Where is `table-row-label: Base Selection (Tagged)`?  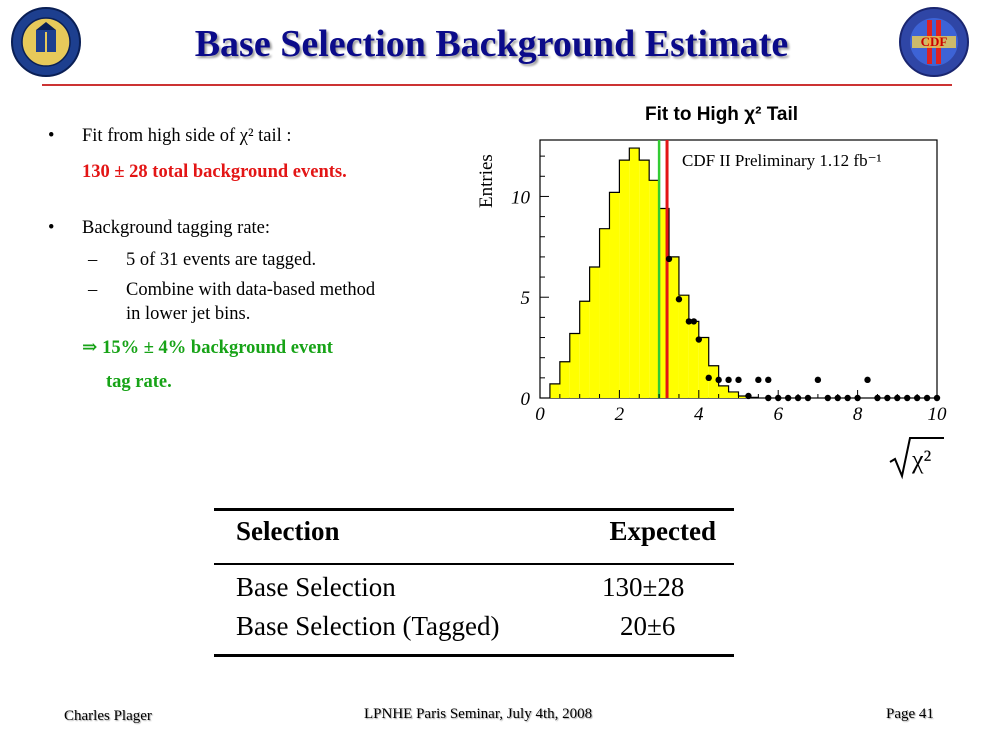 table-row-label: Base Selection (Tagged) is located at coordinates (368, 626).